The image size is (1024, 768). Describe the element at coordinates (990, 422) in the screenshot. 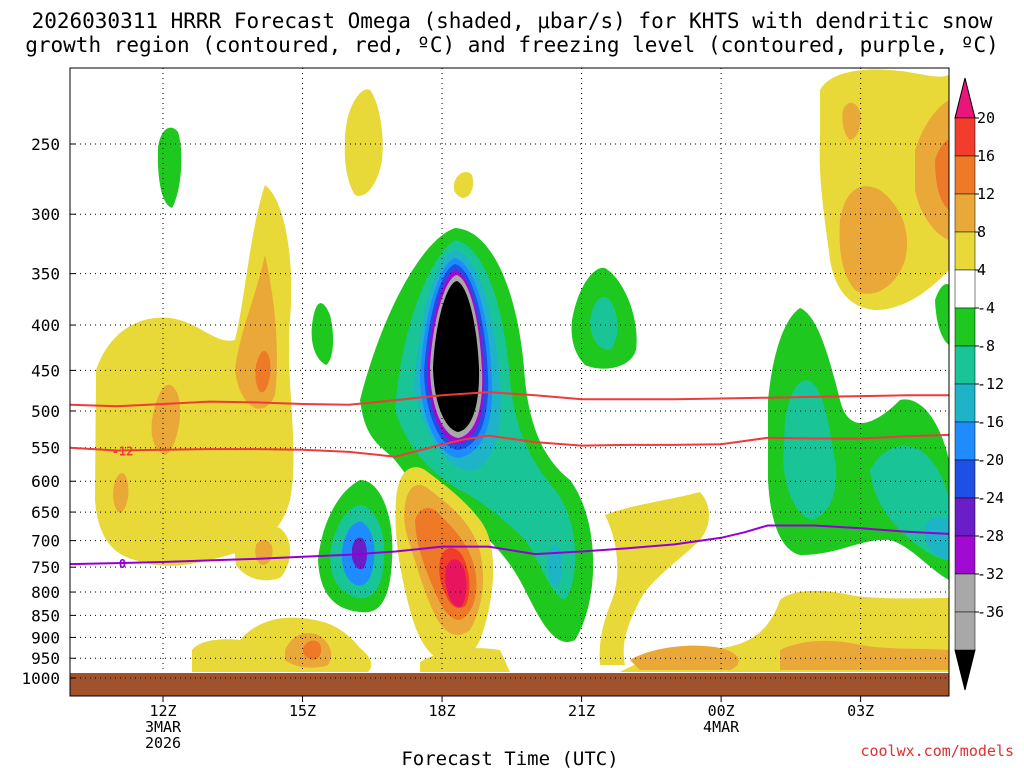

I see `colorbar-label-8: -16` at that location.